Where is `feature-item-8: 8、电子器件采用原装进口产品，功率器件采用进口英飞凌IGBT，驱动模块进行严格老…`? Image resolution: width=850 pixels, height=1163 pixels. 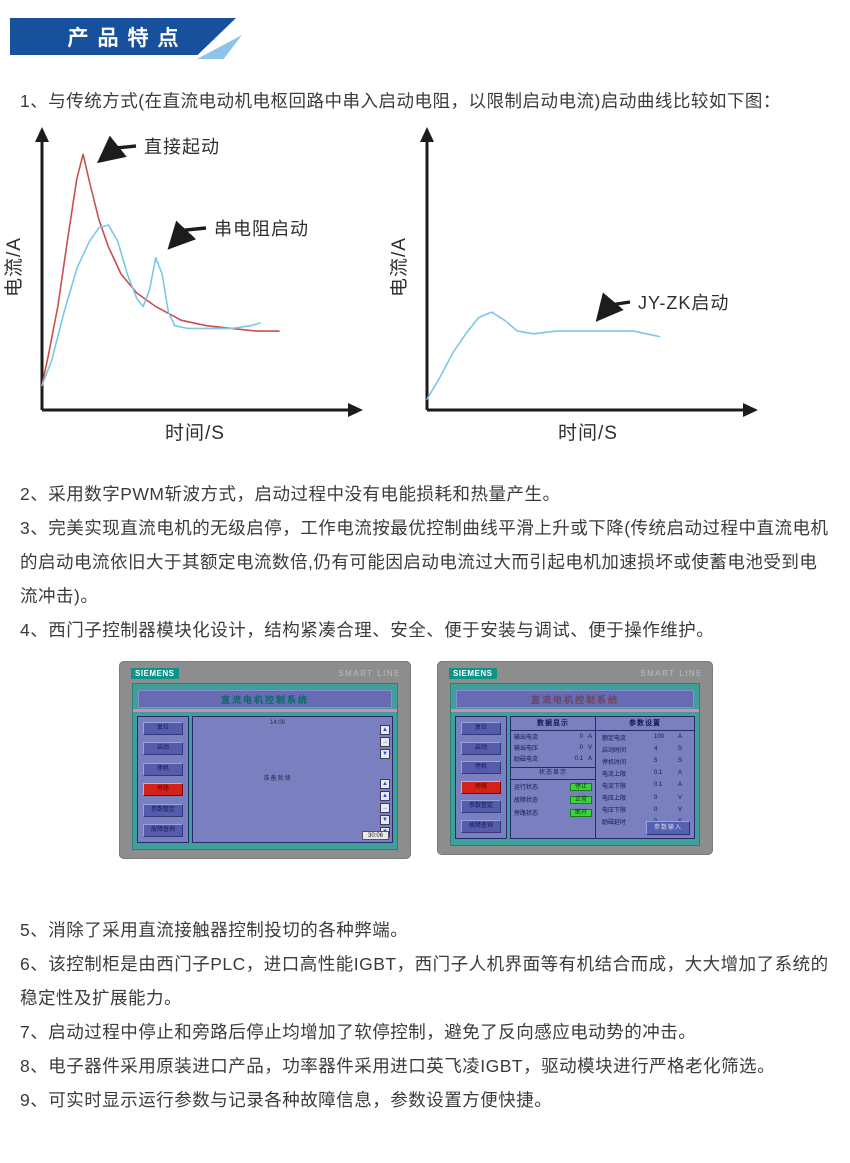
feature-item-8: 8、电子器件采用原装进口产品，功率器件采用进口英飞凌IGBT，驱动模块进行严格老… is located at coordinates (398, 1066).